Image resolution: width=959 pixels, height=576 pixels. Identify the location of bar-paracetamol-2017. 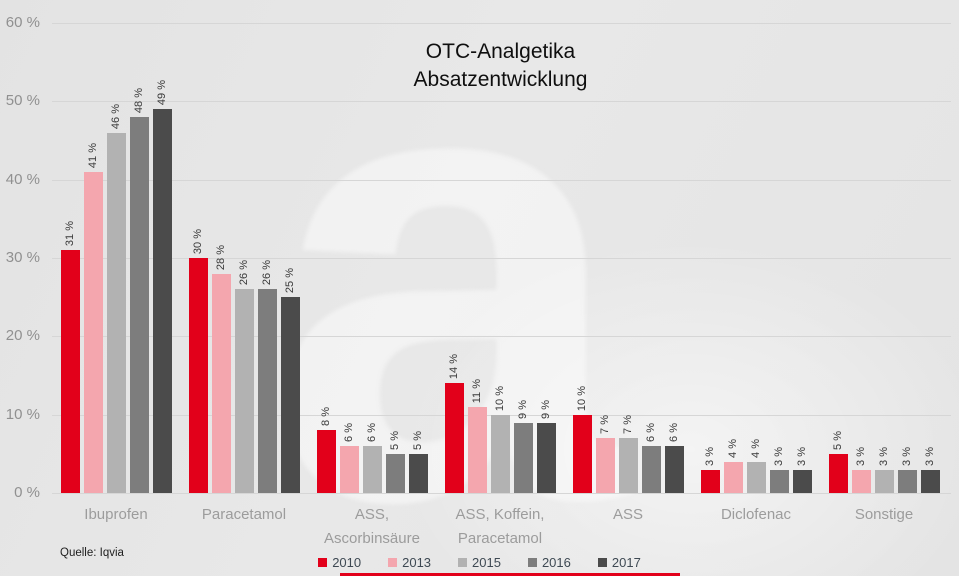
(290, 395).